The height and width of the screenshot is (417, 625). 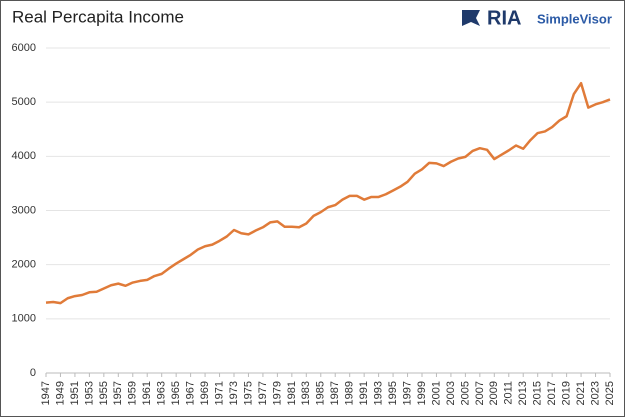 What do you see at coordinates (335, 393) in the screenshot?
I see `x-tick-label: 1987` at bounding box center [335, 393].